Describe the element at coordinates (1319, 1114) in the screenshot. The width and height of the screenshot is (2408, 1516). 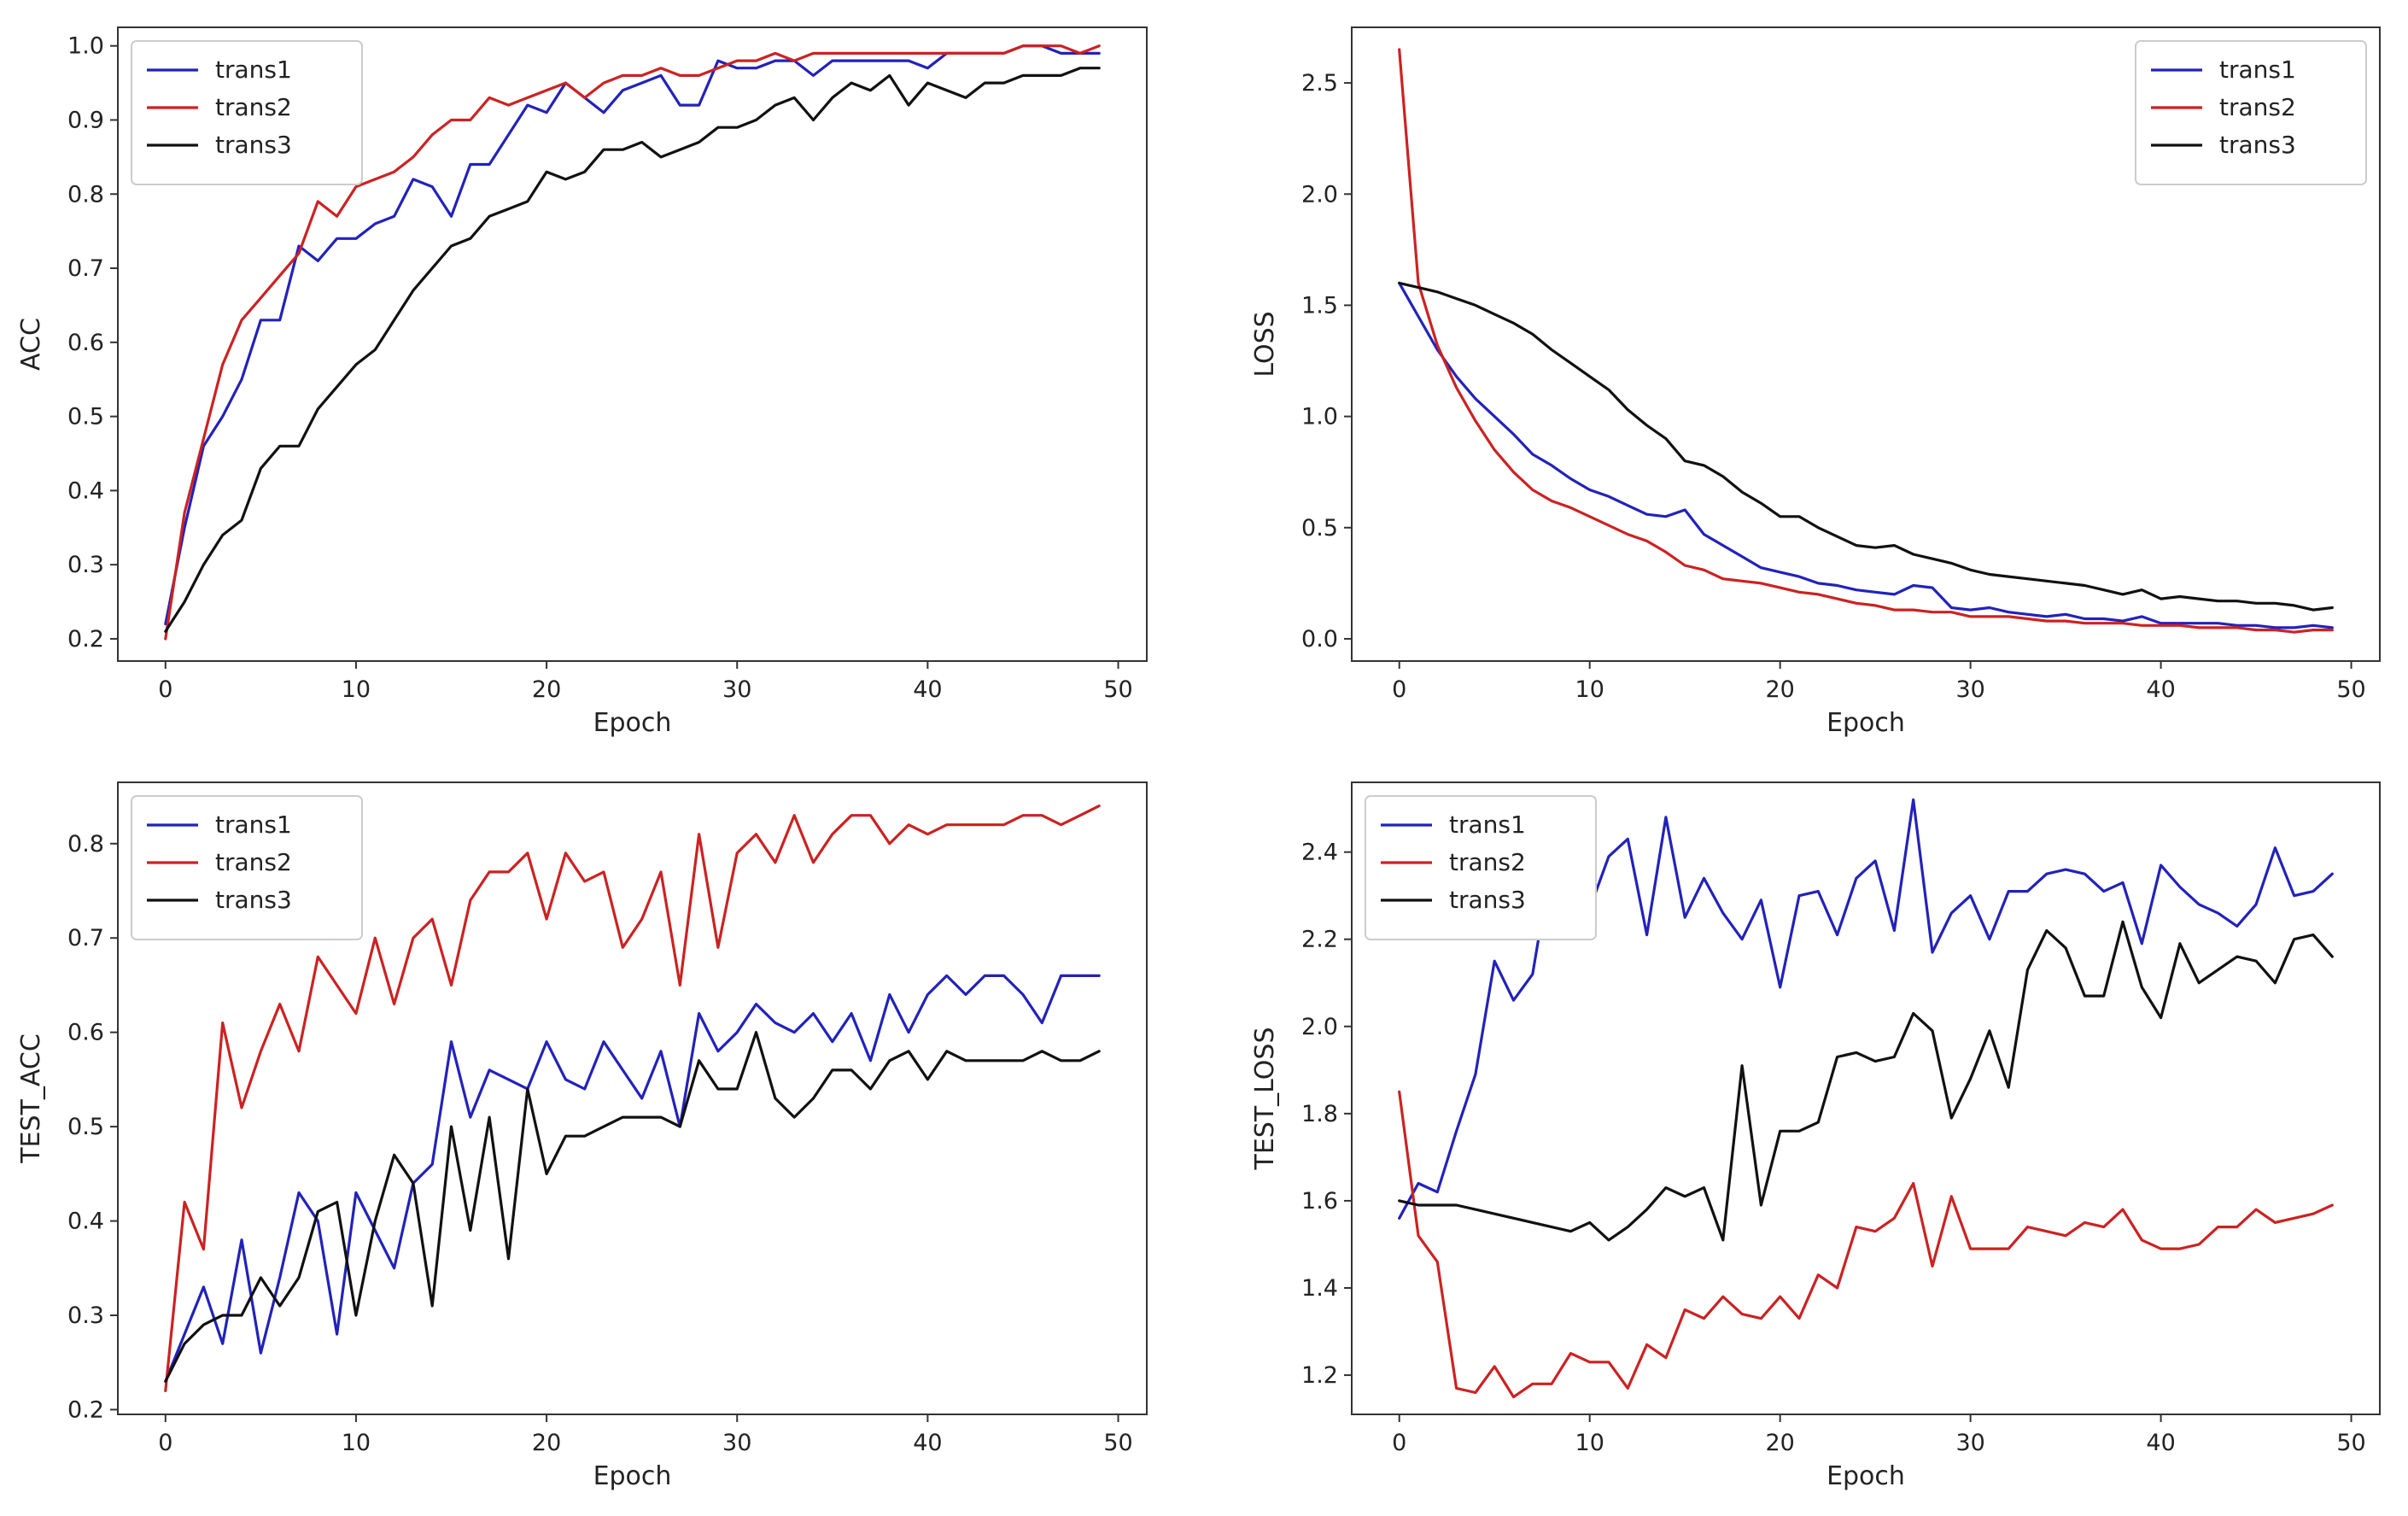
I see `y-tick-label: 1.8` at that location.